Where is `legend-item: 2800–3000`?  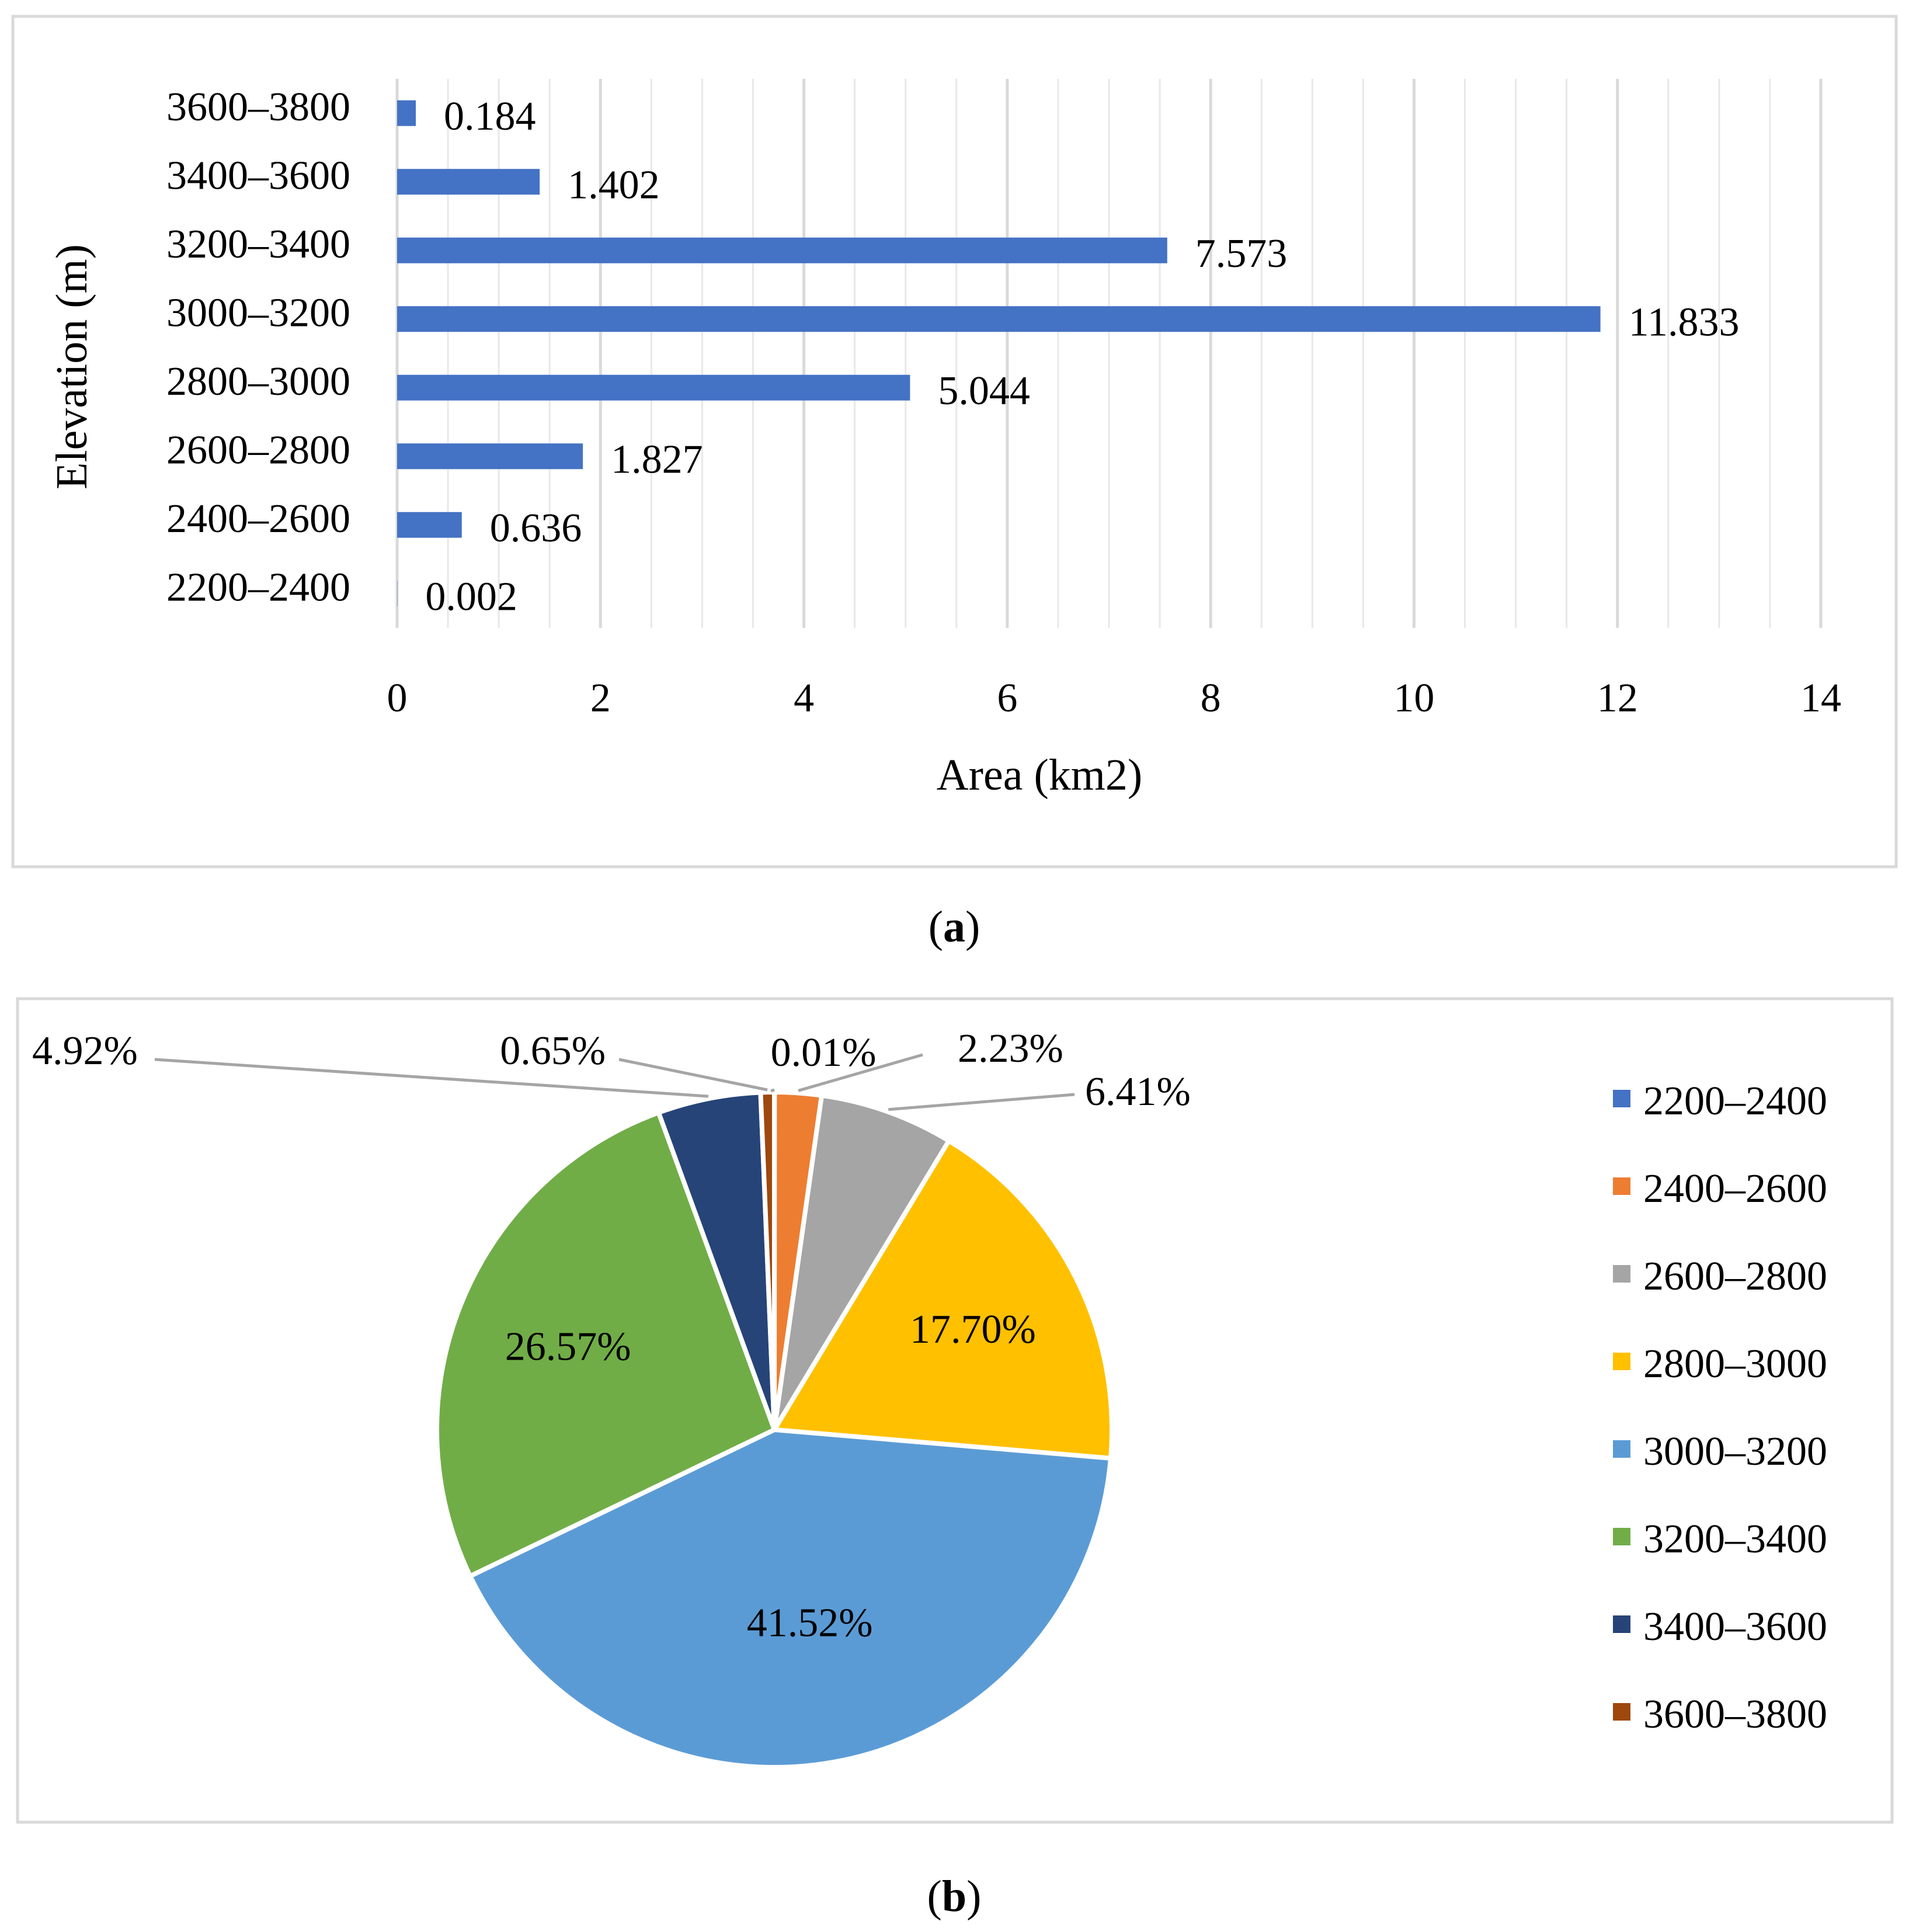
legend-item: 2800–3000 is located at coordinates (1720, 1364).